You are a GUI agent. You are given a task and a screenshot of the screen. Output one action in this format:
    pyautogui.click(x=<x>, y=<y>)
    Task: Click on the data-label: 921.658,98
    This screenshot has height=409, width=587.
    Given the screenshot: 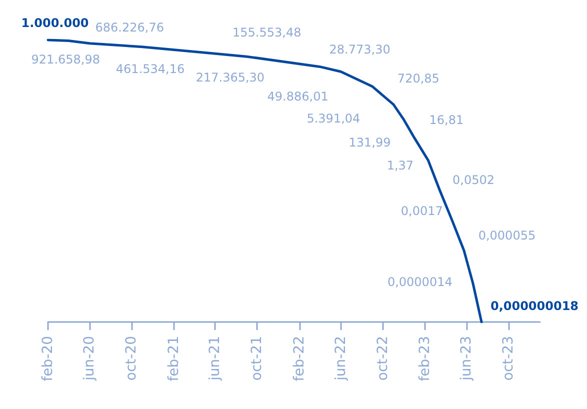 What is the action you would take?
    pyautogui.click(x=65, y=59)
    